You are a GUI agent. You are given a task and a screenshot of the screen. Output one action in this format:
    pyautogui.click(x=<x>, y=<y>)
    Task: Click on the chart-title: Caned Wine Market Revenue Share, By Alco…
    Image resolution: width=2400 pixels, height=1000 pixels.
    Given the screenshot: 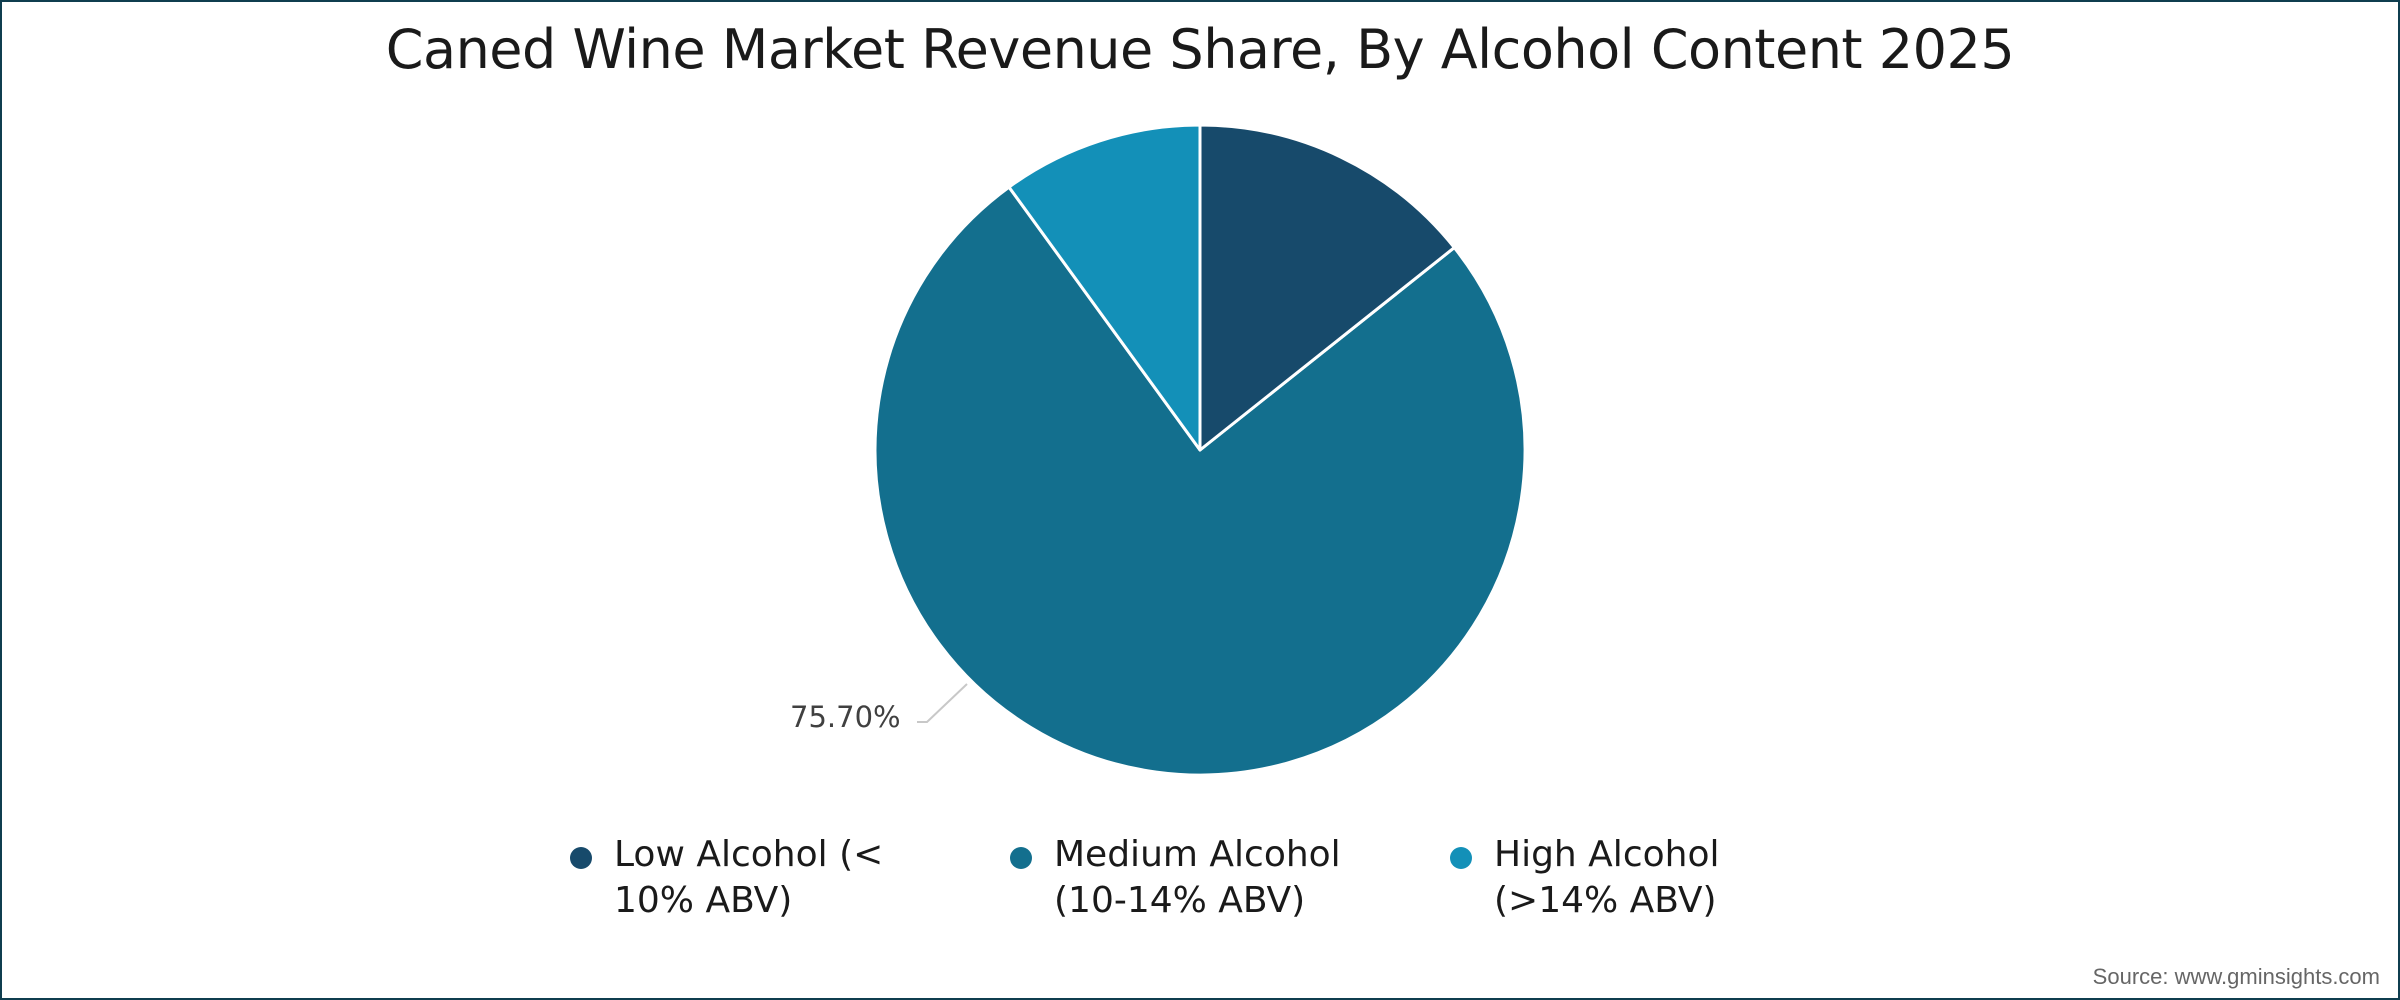 What is the action you would take?
    pyautogui.click(x=1200, y=49)
    